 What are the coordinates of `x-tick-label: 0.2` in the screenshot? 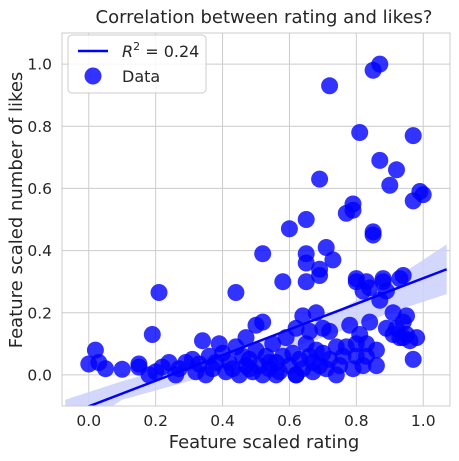 It's located at (155, 421).